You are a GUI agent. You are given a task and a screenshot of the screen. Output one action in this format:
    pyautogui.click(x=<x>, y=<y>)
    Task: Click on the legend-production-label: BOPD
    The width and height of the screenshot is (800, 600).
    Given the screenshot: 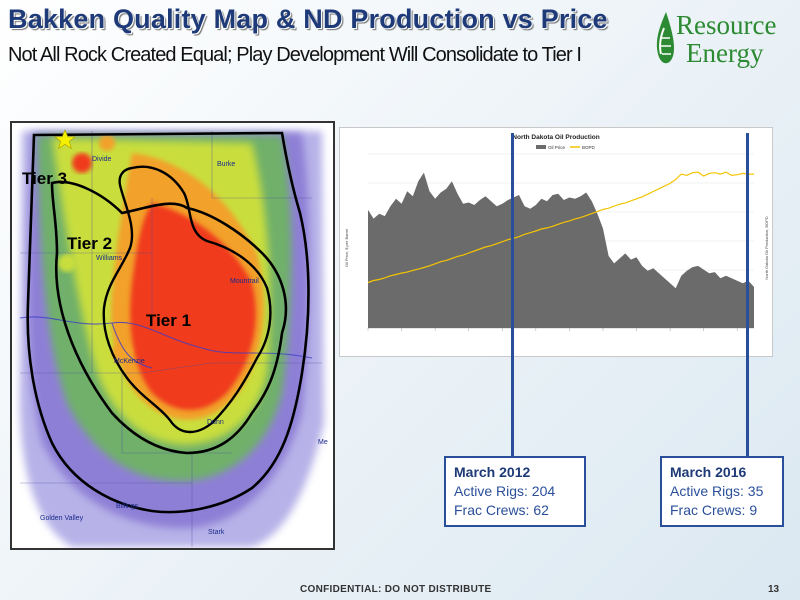 What is the action you would take?
    pyautogui.click(x=589, y=147)
    